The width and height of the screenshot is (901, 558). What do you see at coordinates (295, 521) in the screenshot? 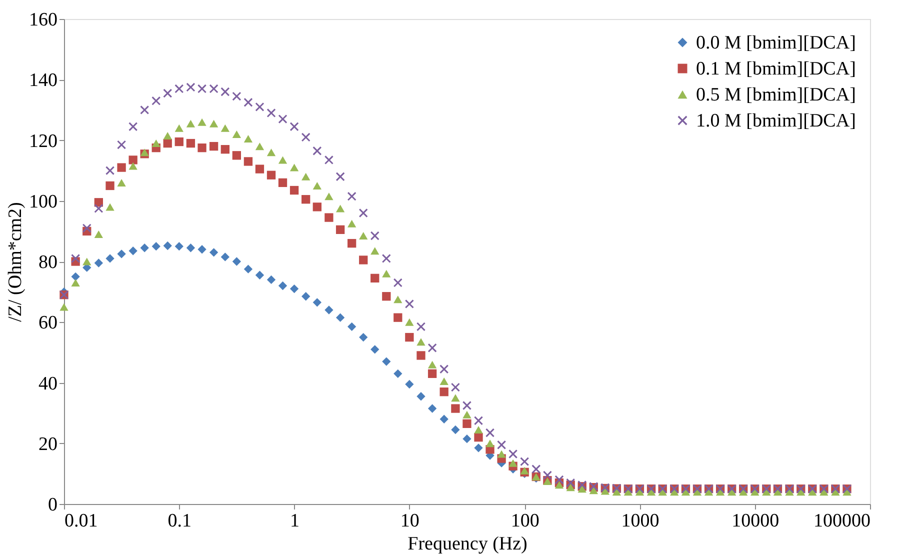
I see `x-tick-label: 1` at bounding box center [295, 521].